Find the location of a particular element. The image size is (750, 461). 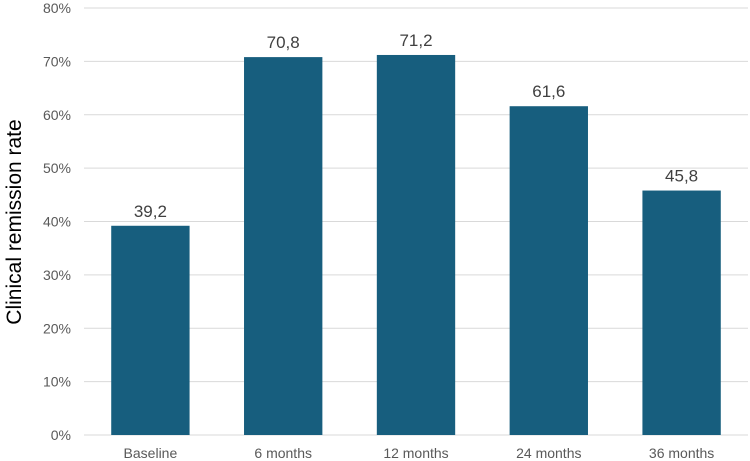

data-label: 45,8 is located at coordinates (681, 176).